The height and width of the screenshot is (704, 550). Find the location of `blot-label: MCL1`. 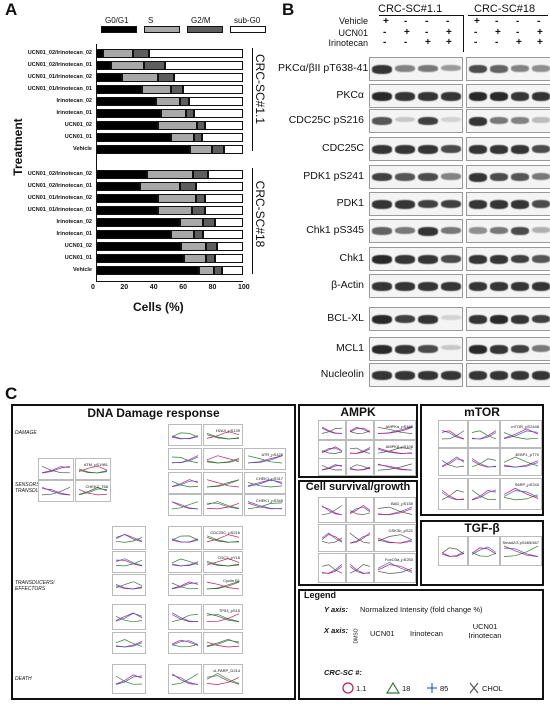

blot-label: MCL1 is located at coordinates (349, 348).